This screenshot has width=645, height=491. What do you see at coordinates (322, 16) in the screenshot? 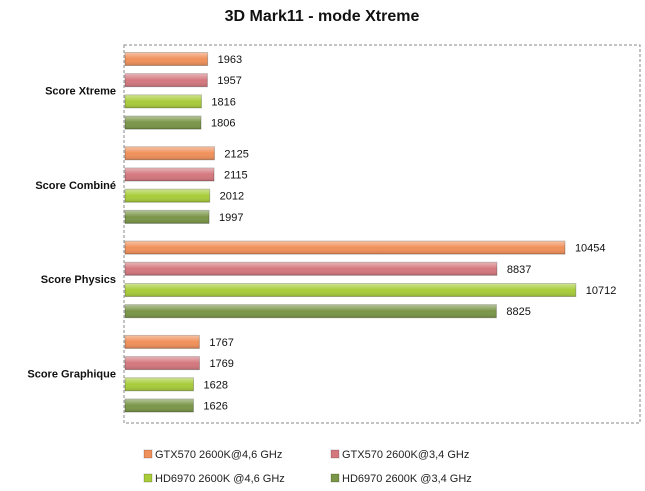
I see `chart-title: 3D Mark11 - mode Xtreme` at bounding box center [322, 16].